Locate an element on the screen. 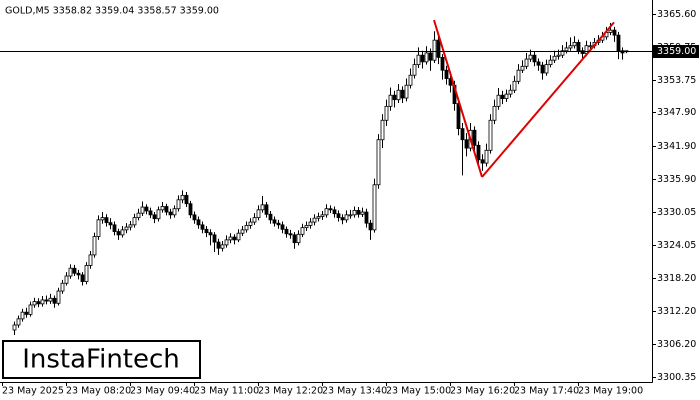  pattern-line is located at coordinates (548, 99).